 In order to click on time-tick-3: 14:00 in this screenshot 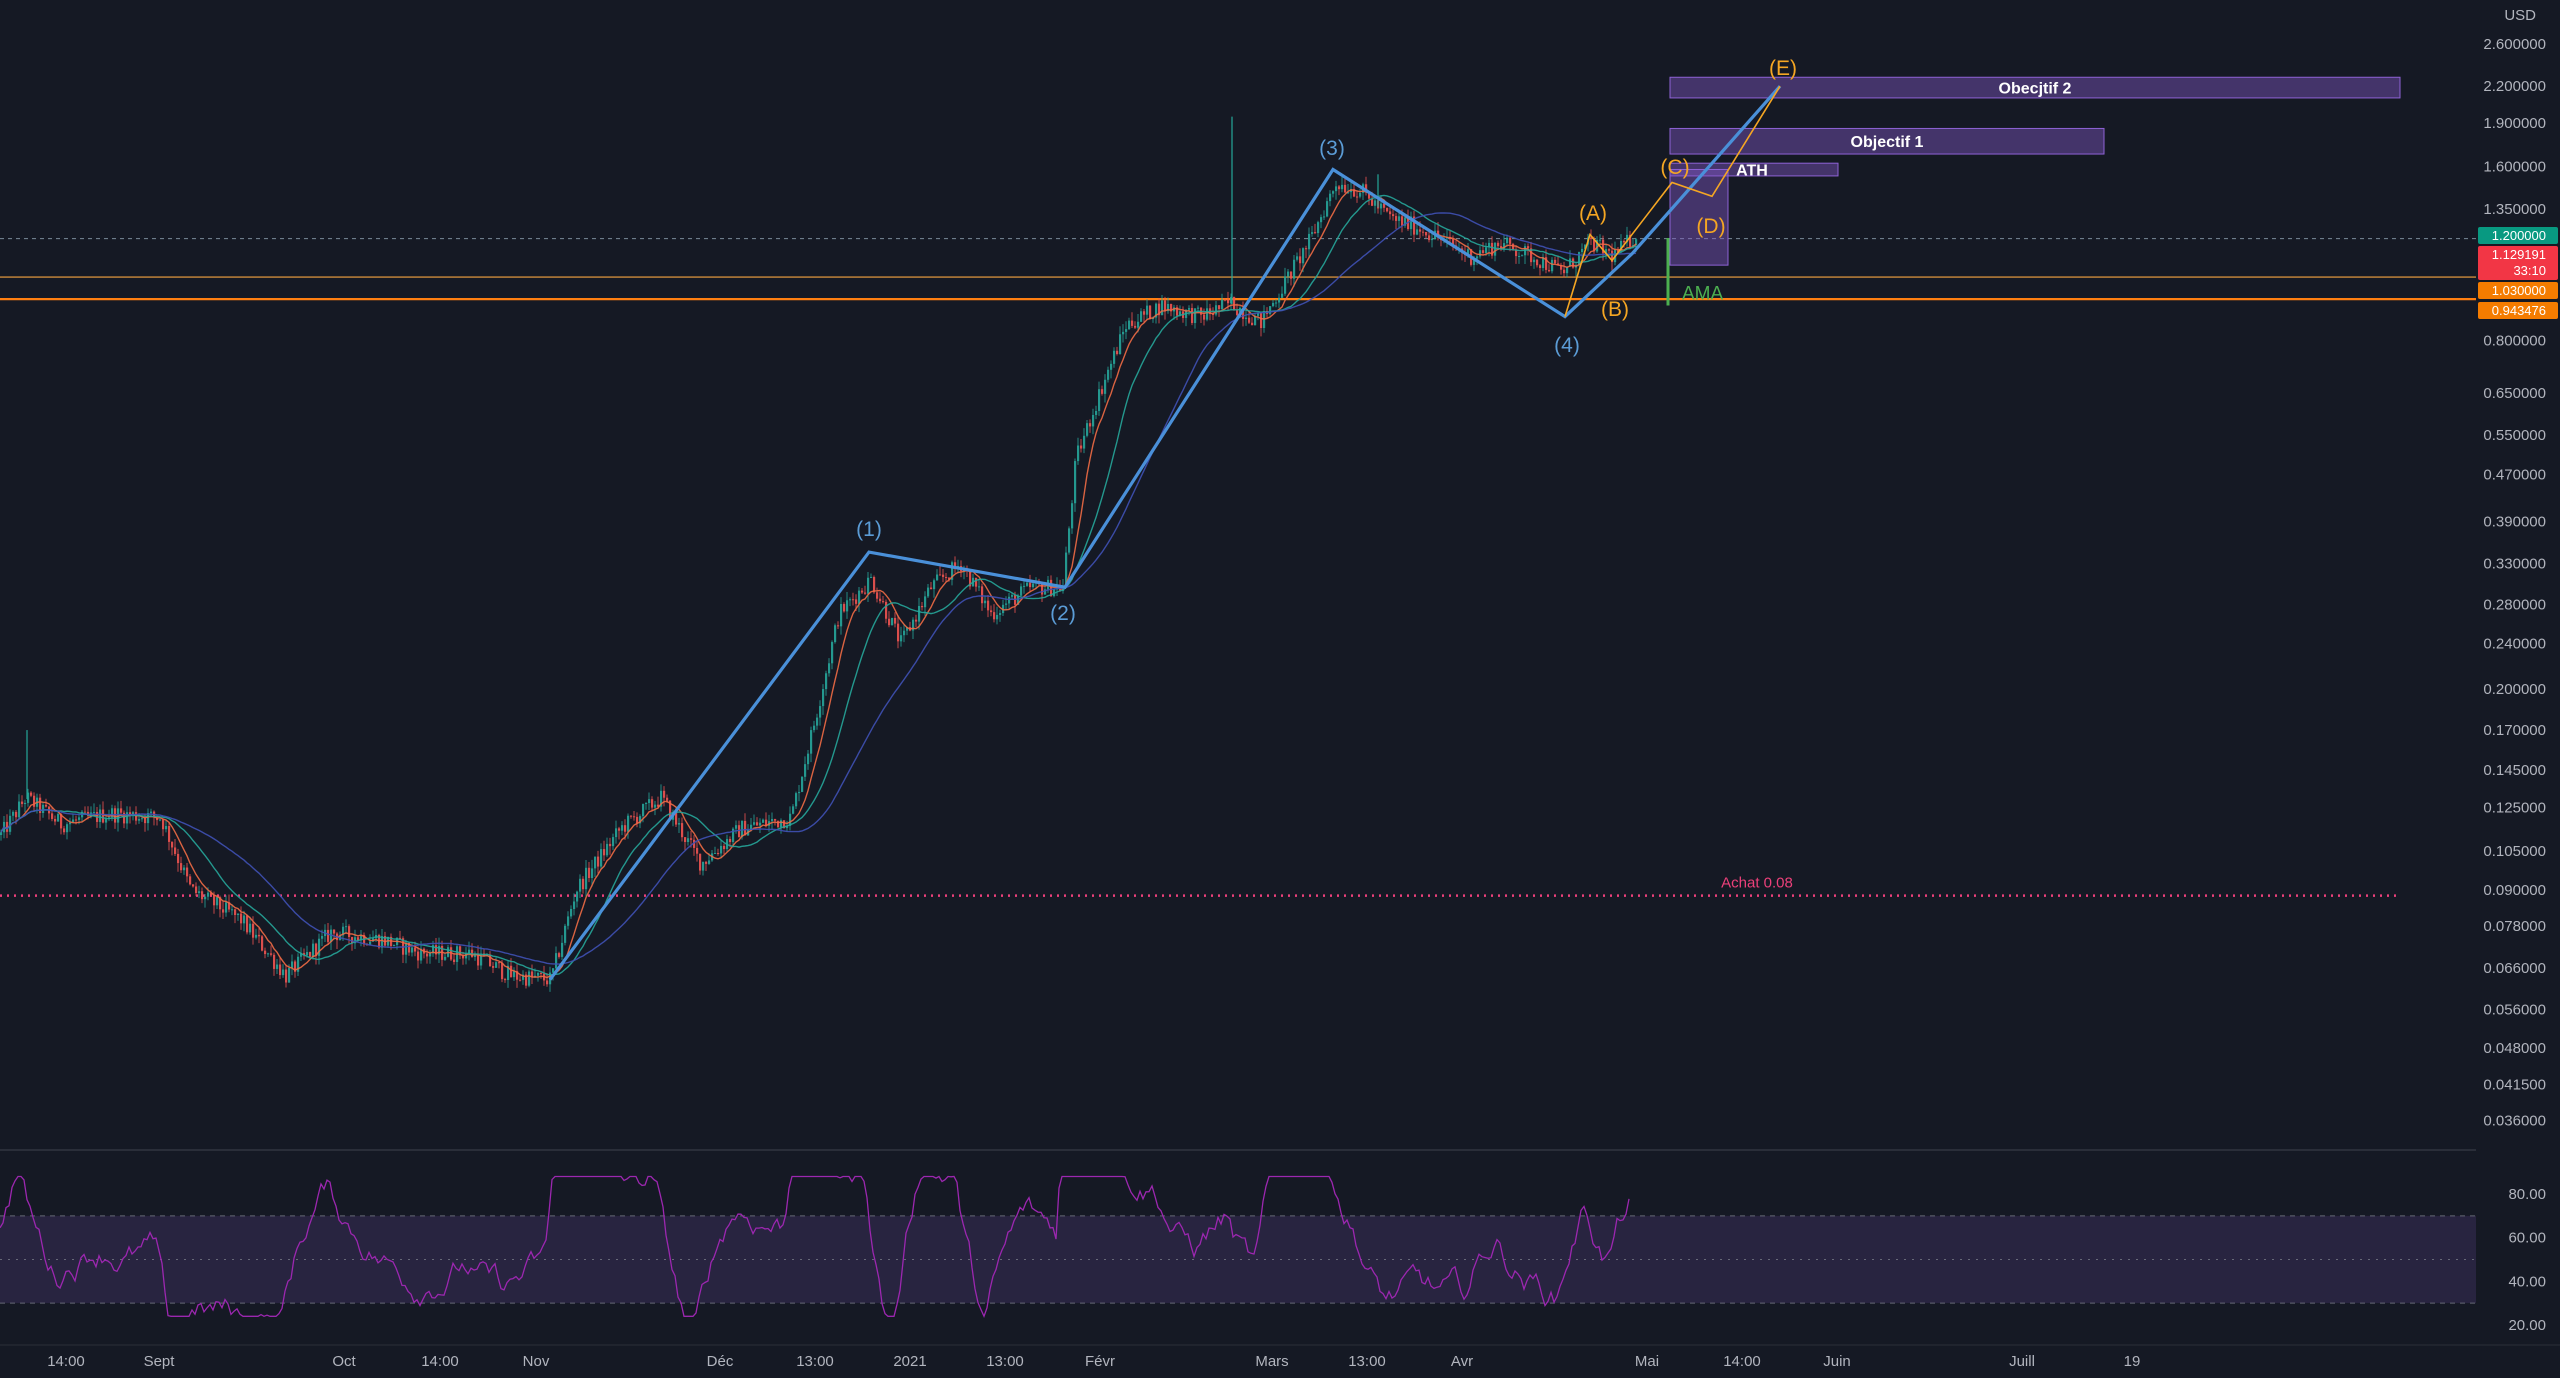, I will do `click(440, 1361)`.